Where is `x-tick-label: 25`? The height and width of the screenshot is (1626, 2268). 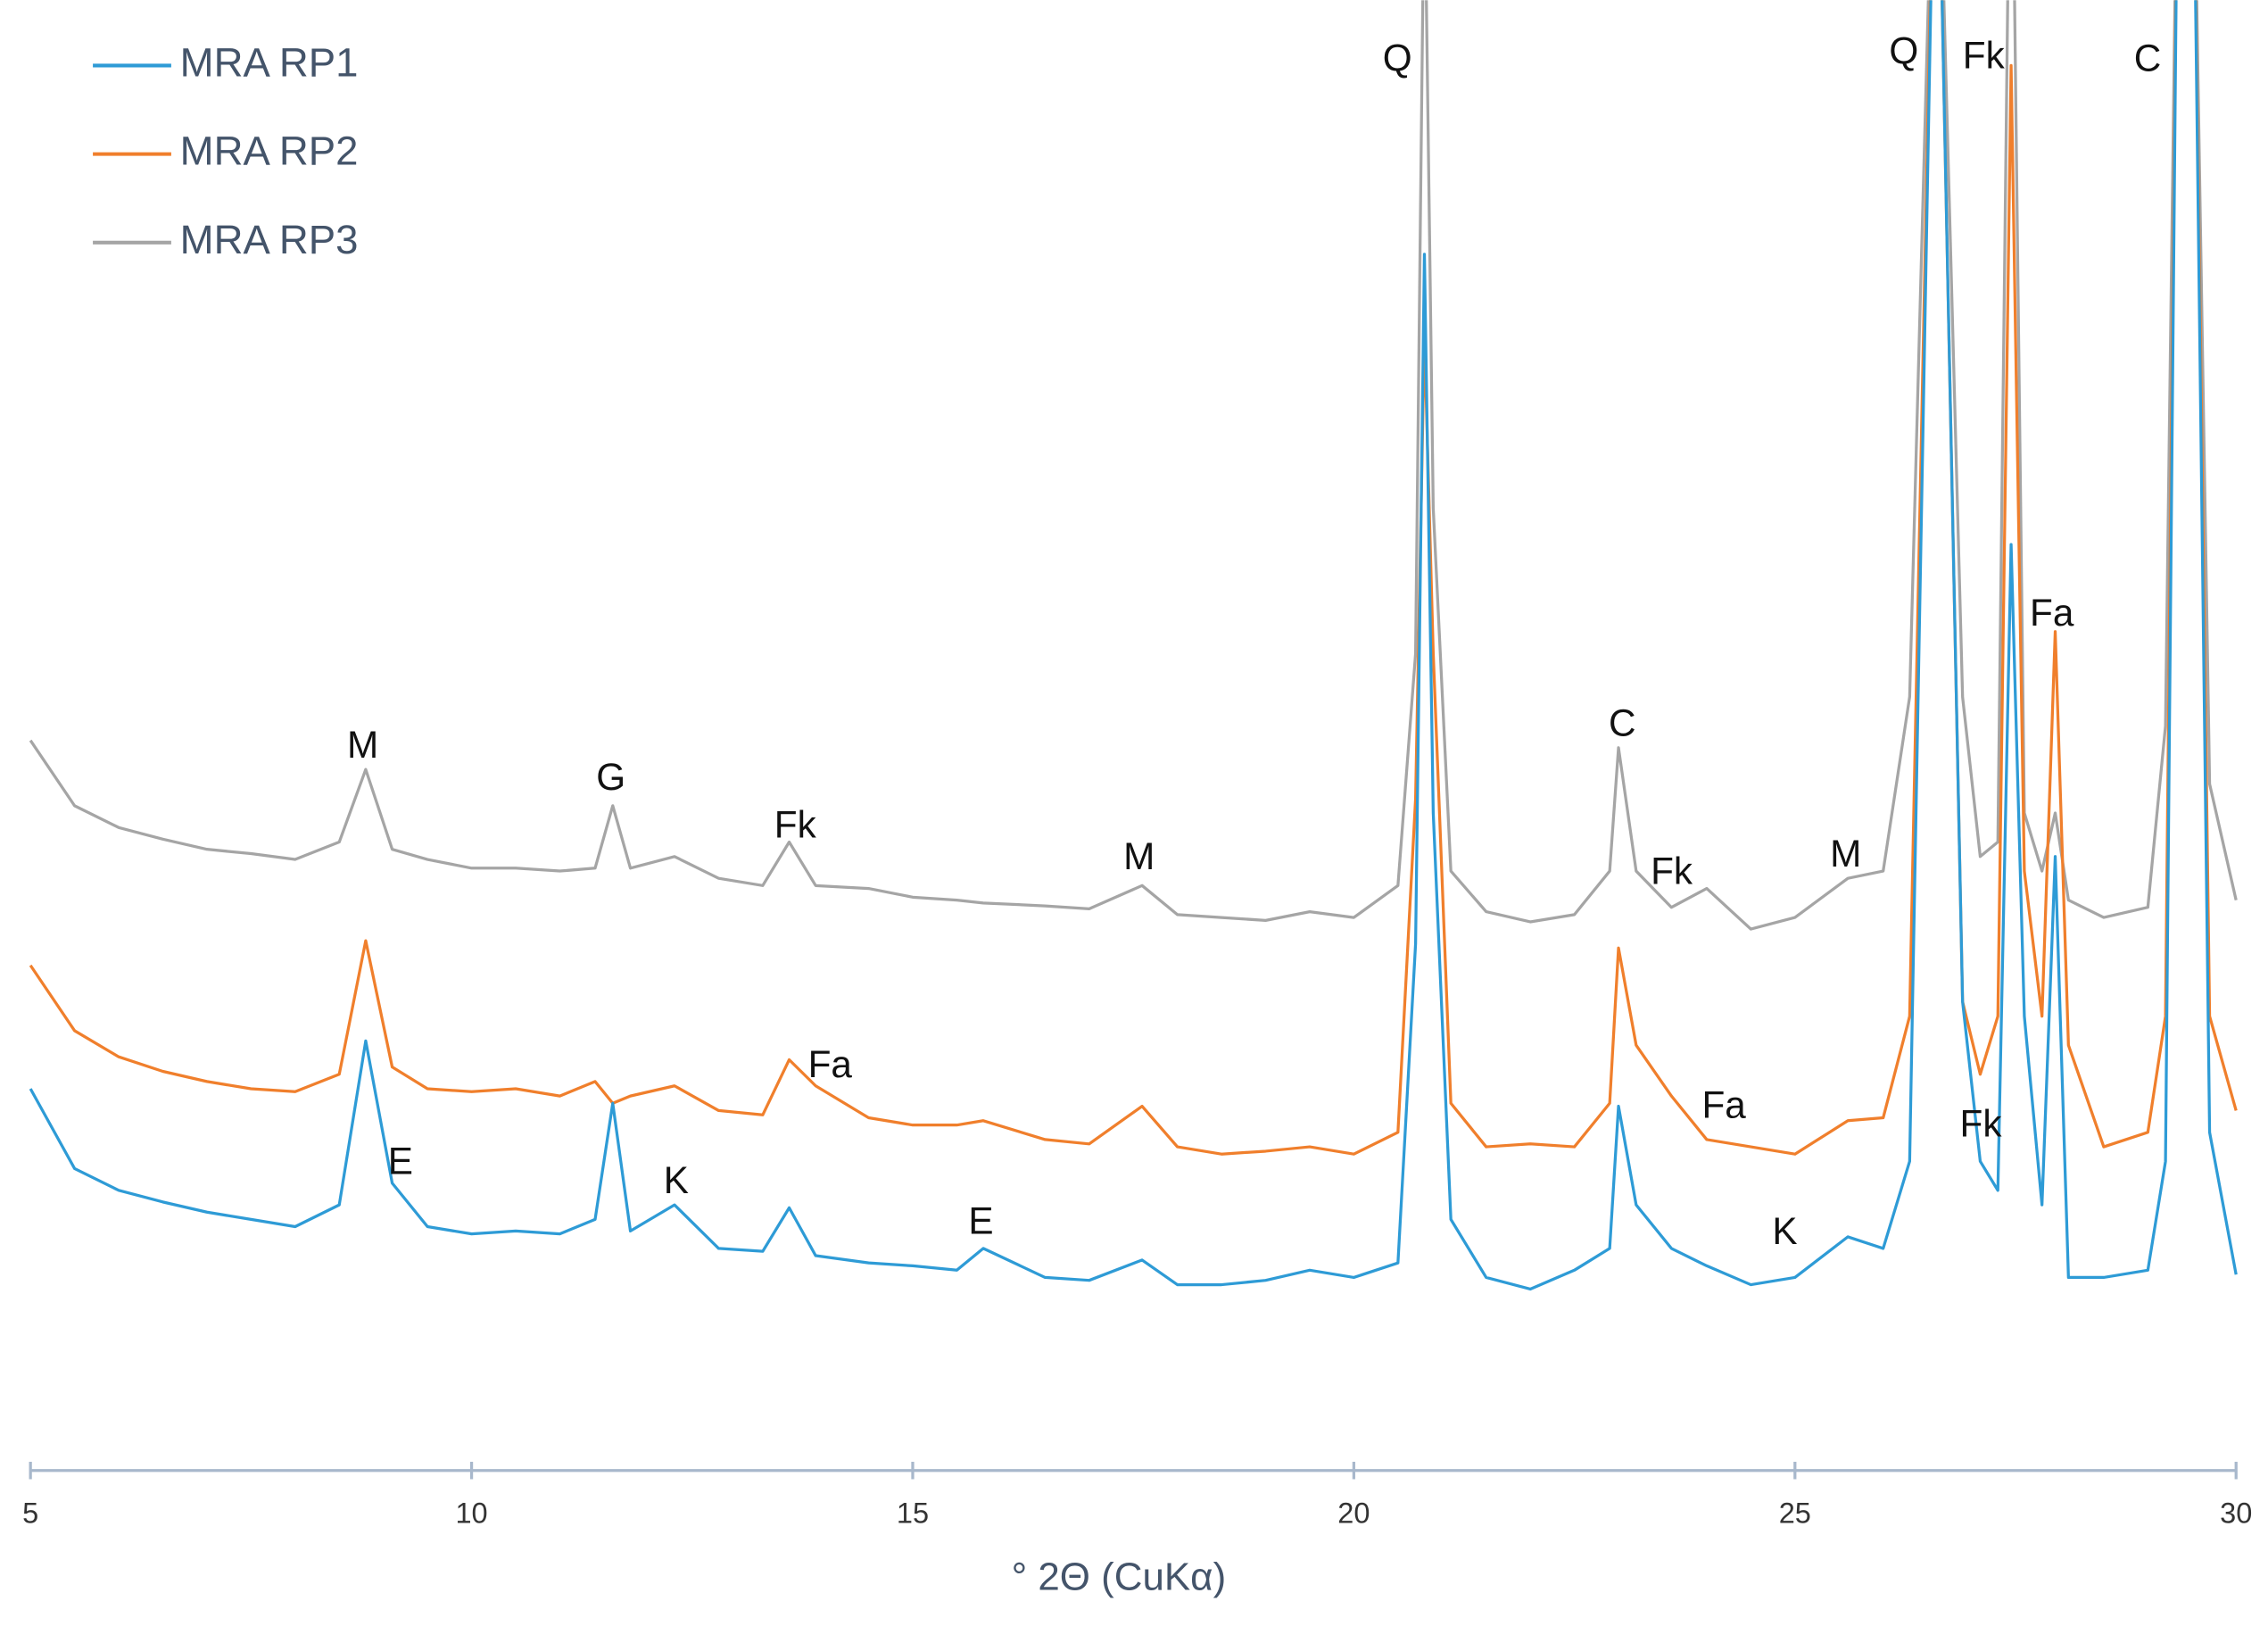 x-tick-label: 25 is located at coordinates (1795, 1513).